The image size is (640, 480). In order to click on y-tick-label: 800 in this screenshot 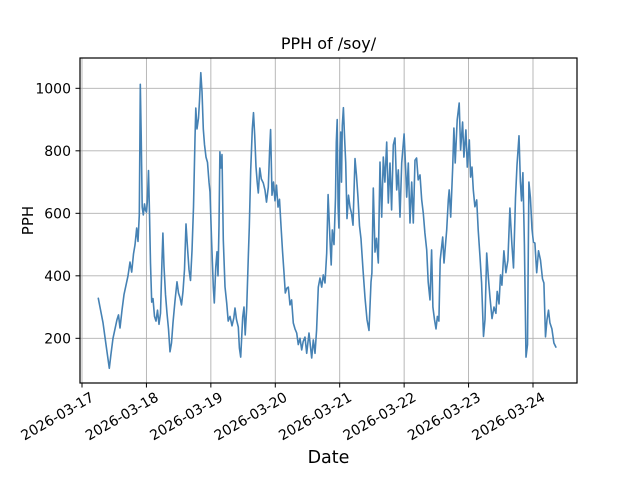, I will do `click(57, 152)`.